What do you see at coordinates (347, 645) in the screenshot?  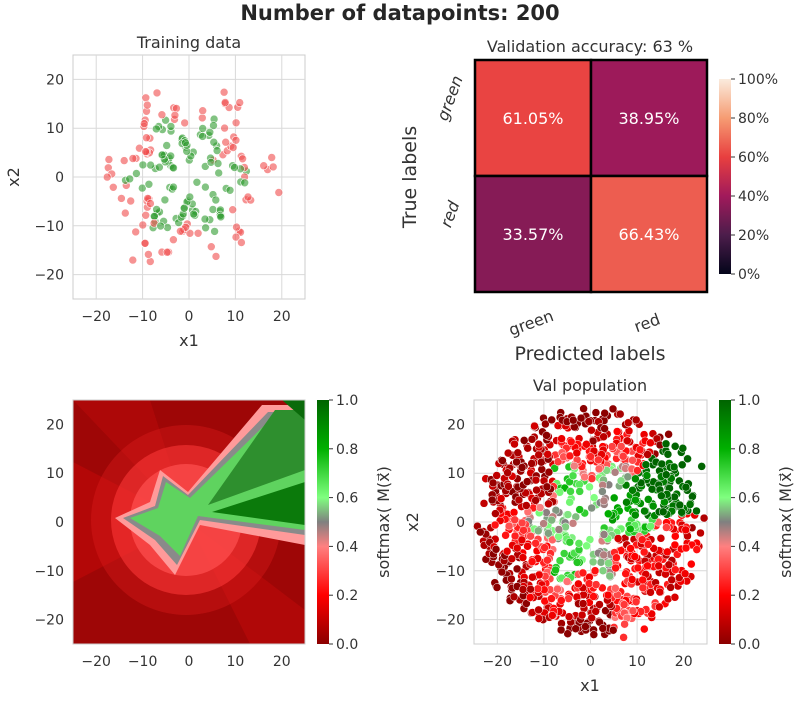 I see `decision-colorbar-tick-0: 0.0` at bounding box center [347, 645].